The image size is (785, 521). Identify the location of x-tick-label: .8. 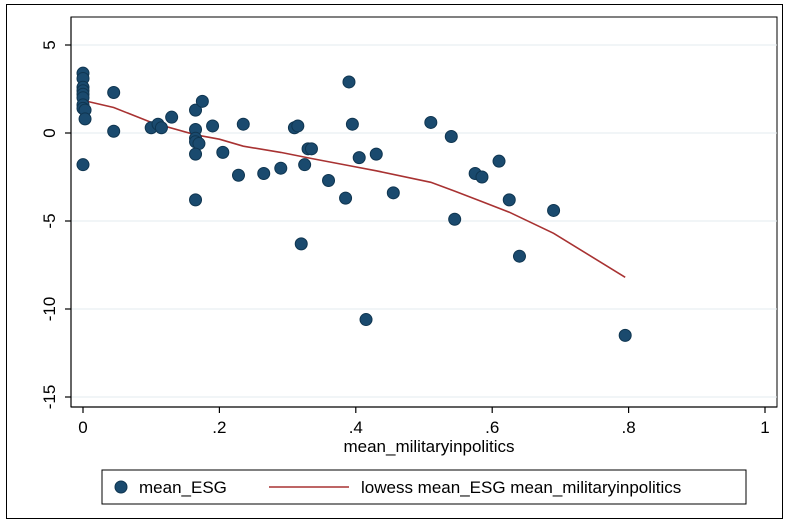
(629, 427).